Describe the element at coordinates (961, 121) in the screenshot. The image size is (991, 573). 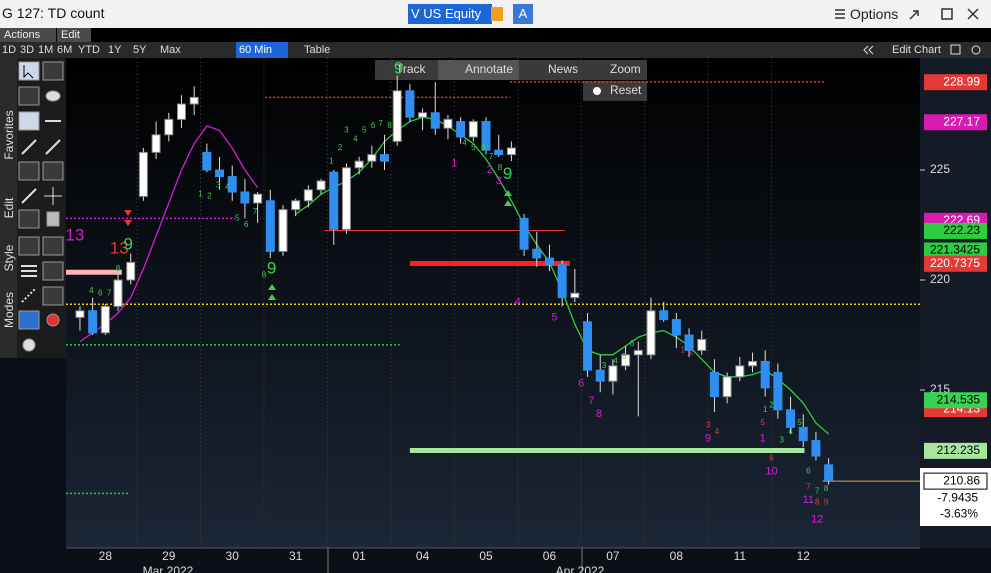
I see `price-tag-label: 227.17` at that location.